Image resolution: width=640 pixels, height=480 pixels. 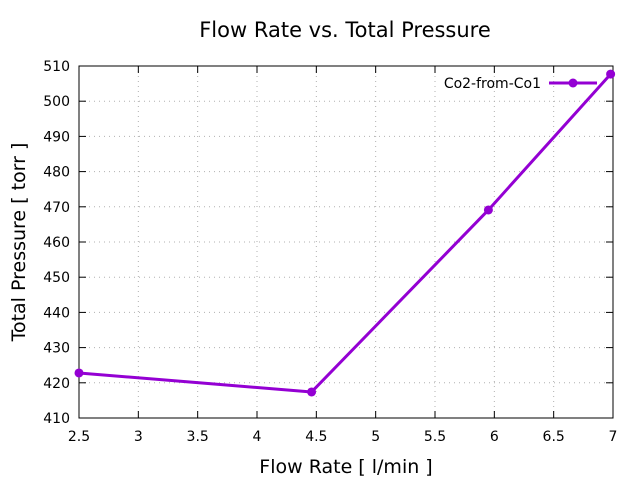 I want to click on x-tick-label: 7, so click(x=613, y=437).